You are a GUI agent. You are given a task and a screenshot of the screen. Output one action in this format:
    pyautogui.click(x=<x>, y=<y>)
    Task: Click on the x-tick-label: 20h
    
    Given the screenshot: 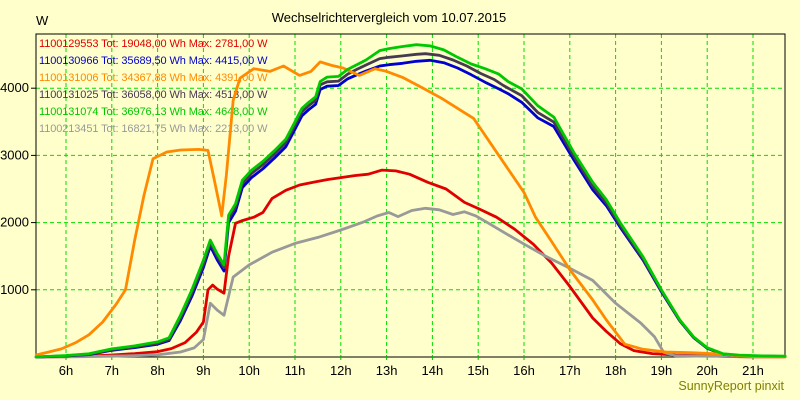 What is the action you would take?
    pyautogui.click(x=707, y=370)
    